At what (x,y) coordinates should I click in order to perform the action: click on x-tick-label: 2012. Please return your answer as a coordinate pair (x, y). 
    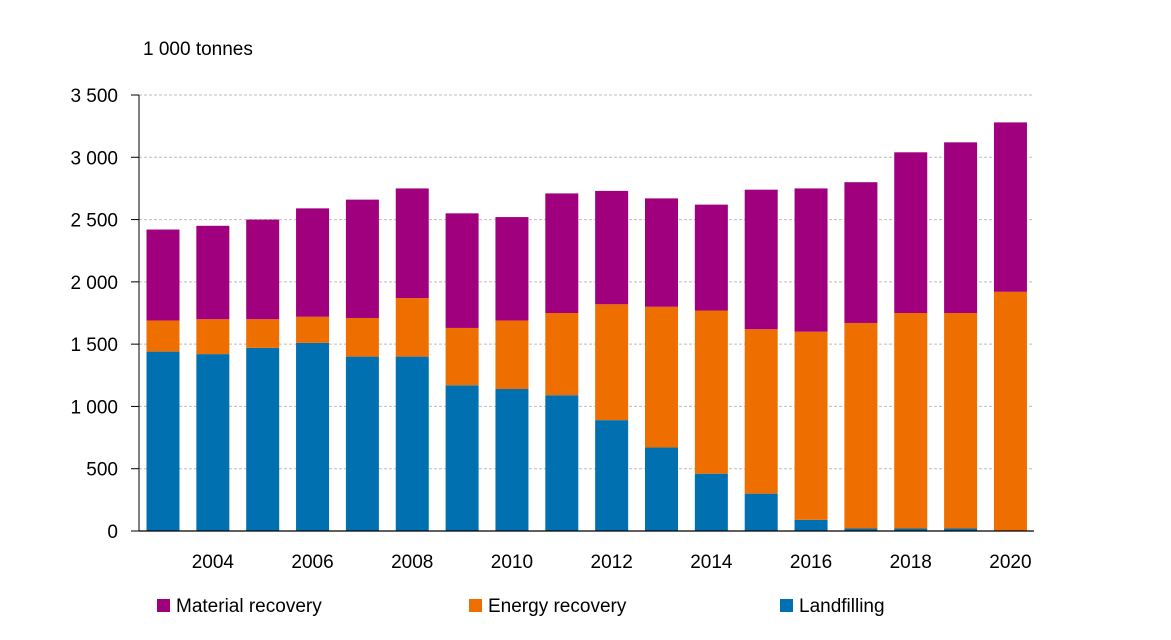
    Looking at the image, I should click on (612, 562).